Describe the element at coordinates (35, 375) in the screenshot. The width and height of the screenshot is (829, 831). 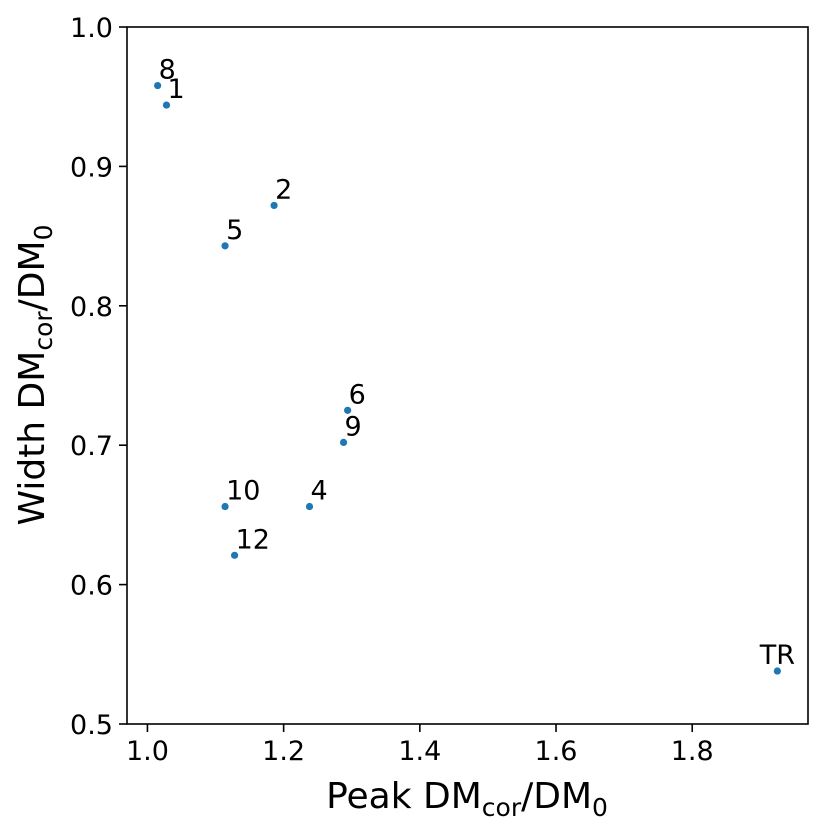
I see `y-axis-title: Width DMcor/DM0` at that location.